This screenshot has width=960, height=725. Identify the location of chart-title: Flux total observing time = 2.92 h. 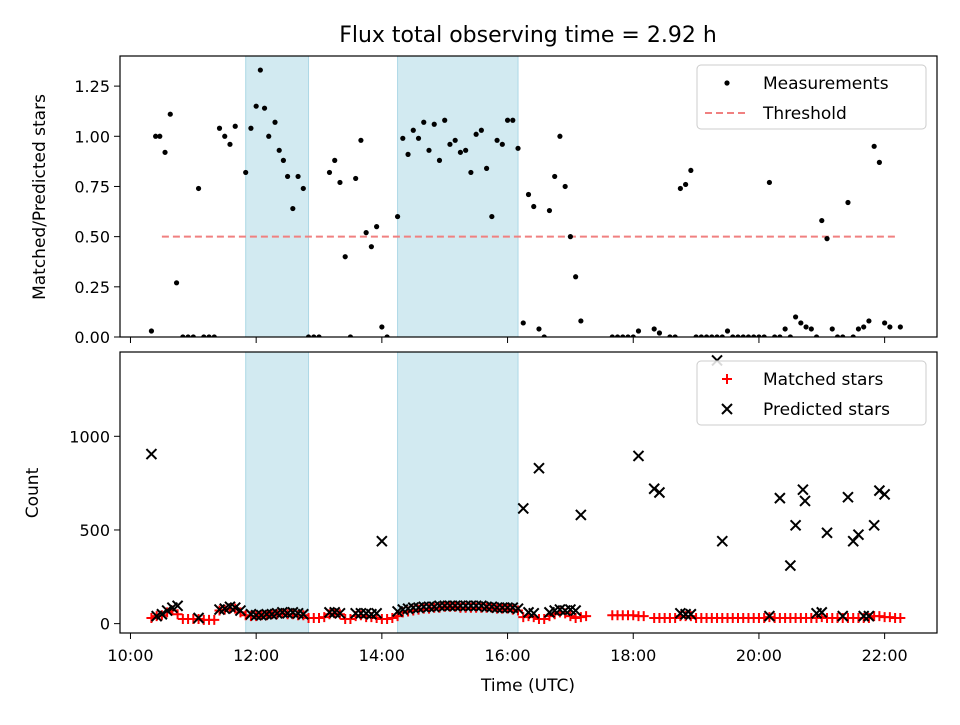
(528, 35).